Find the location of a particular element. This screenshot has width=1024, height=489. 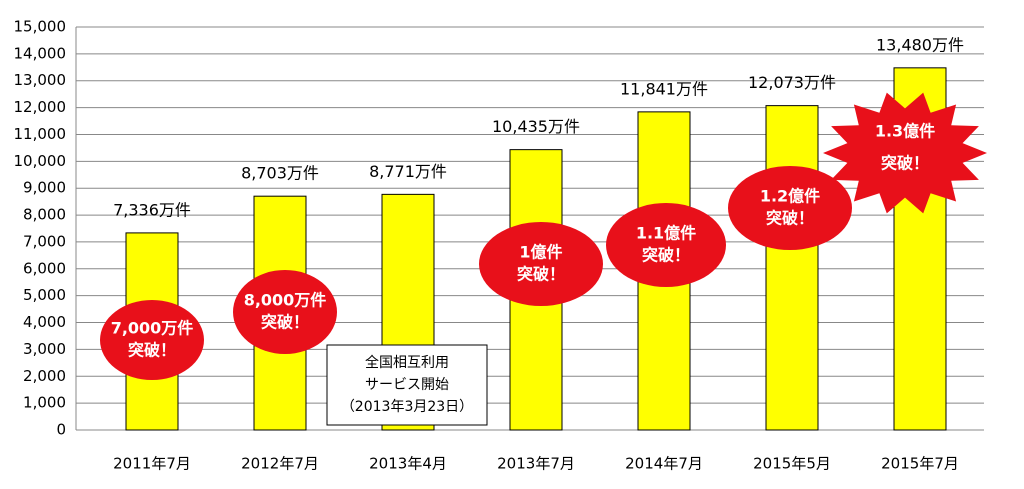

value-label: 12,073万件 is located at coordinates (792, 82).